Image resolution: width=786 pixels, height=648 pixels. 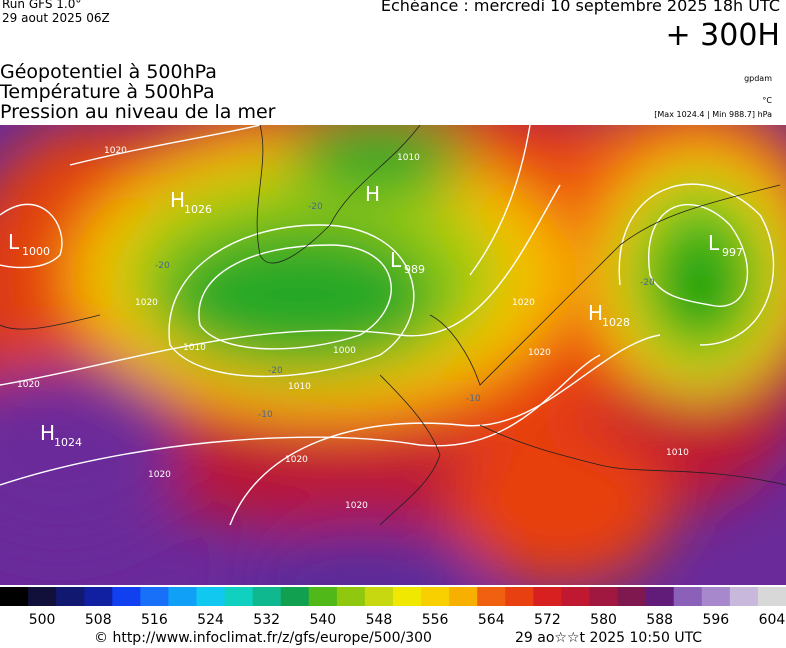 What do you see at coordinates (758, 78) in the screenshot?
I see `unit: gpdam` at bounding box center [758, 78].